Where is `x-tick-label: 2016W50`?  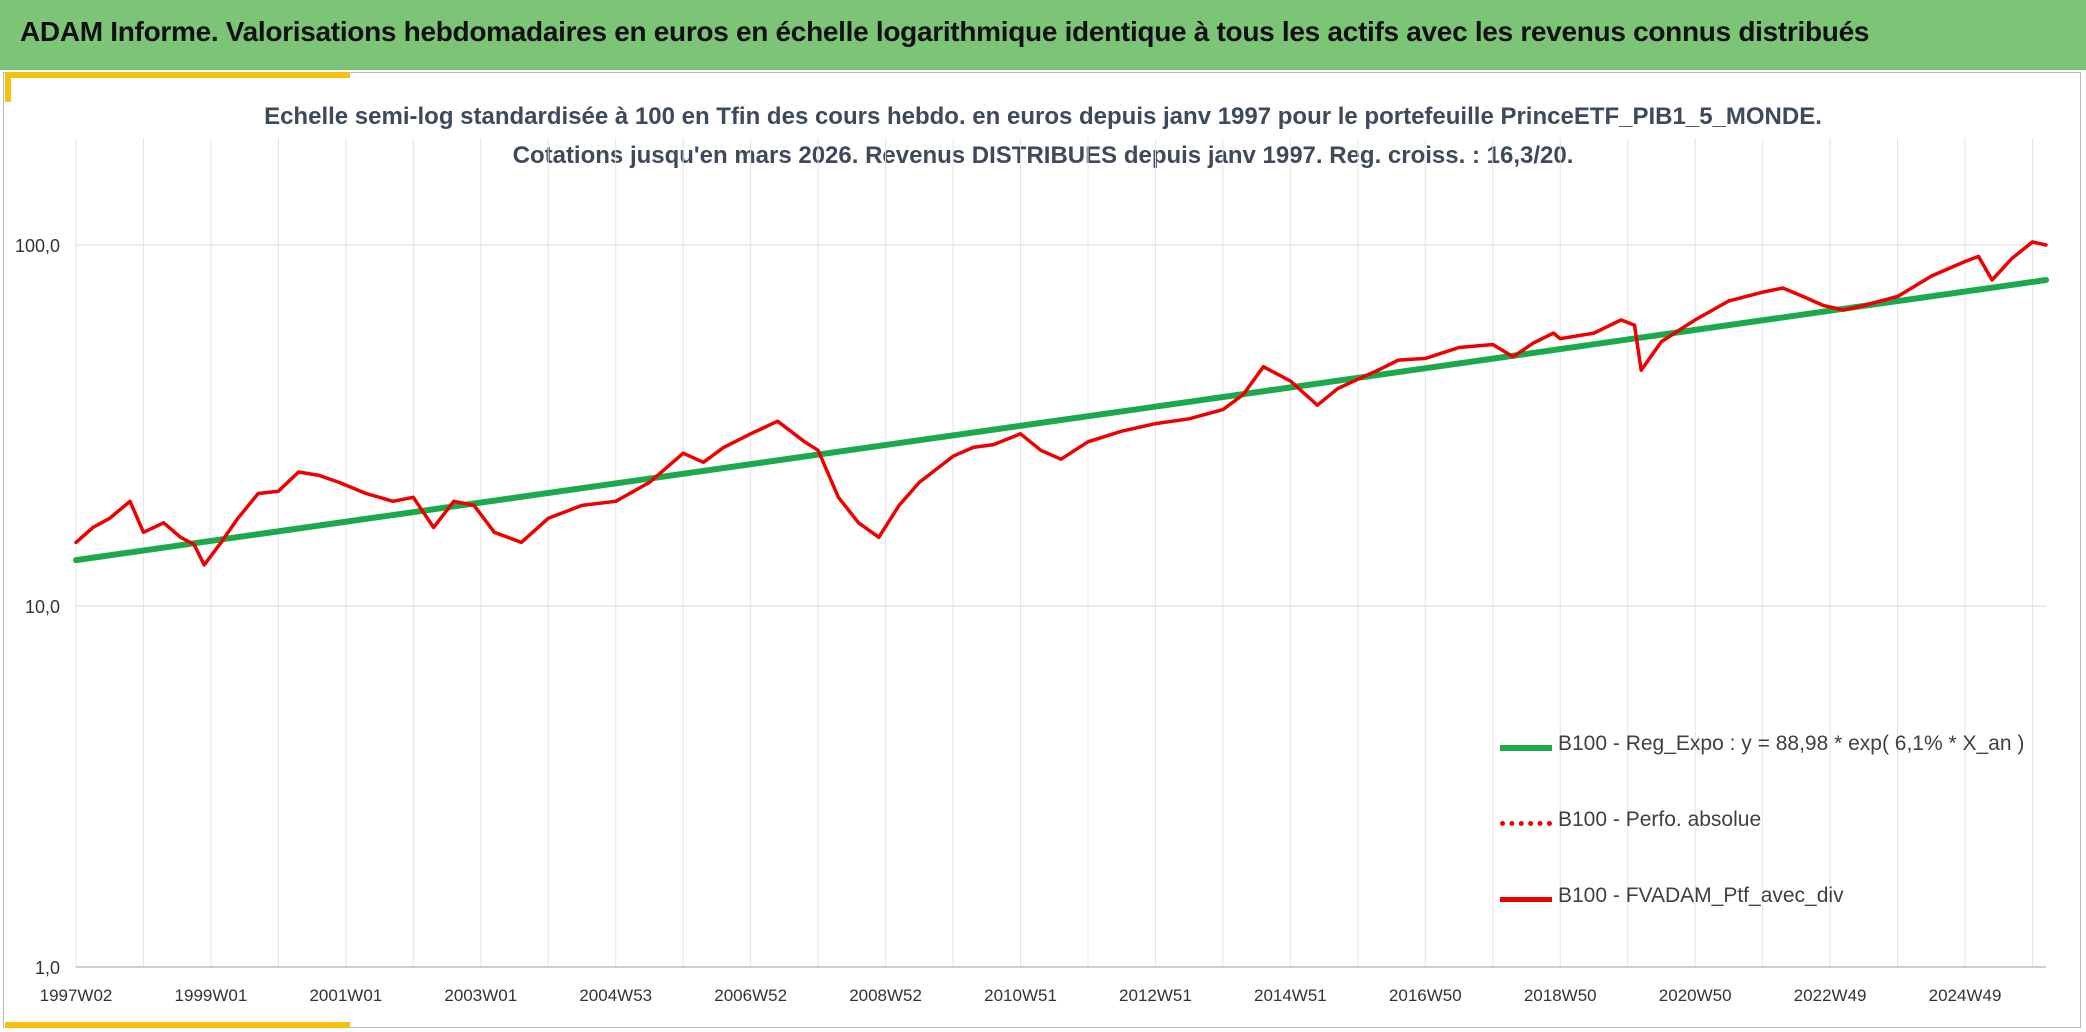
x-tick-label: 2016W50 is located at coordinates (1425, 995).